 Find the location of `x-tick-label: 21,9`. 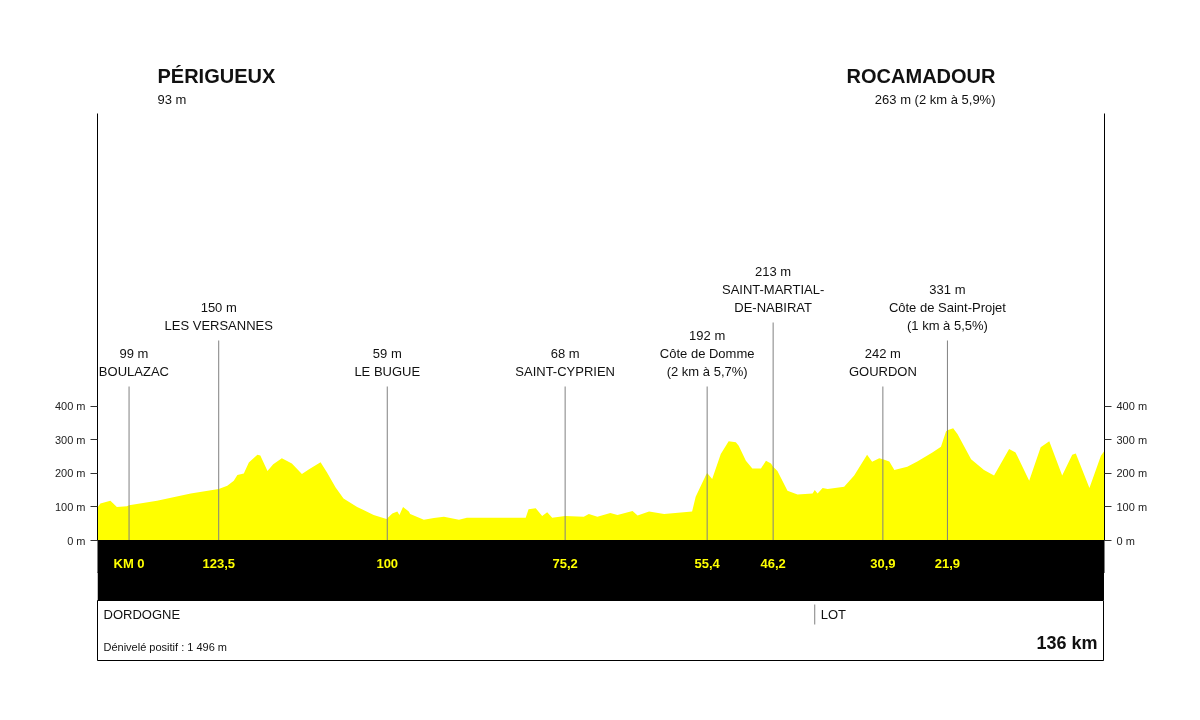

x-tick-label: 21,9 is located at coordinates (947, 563).